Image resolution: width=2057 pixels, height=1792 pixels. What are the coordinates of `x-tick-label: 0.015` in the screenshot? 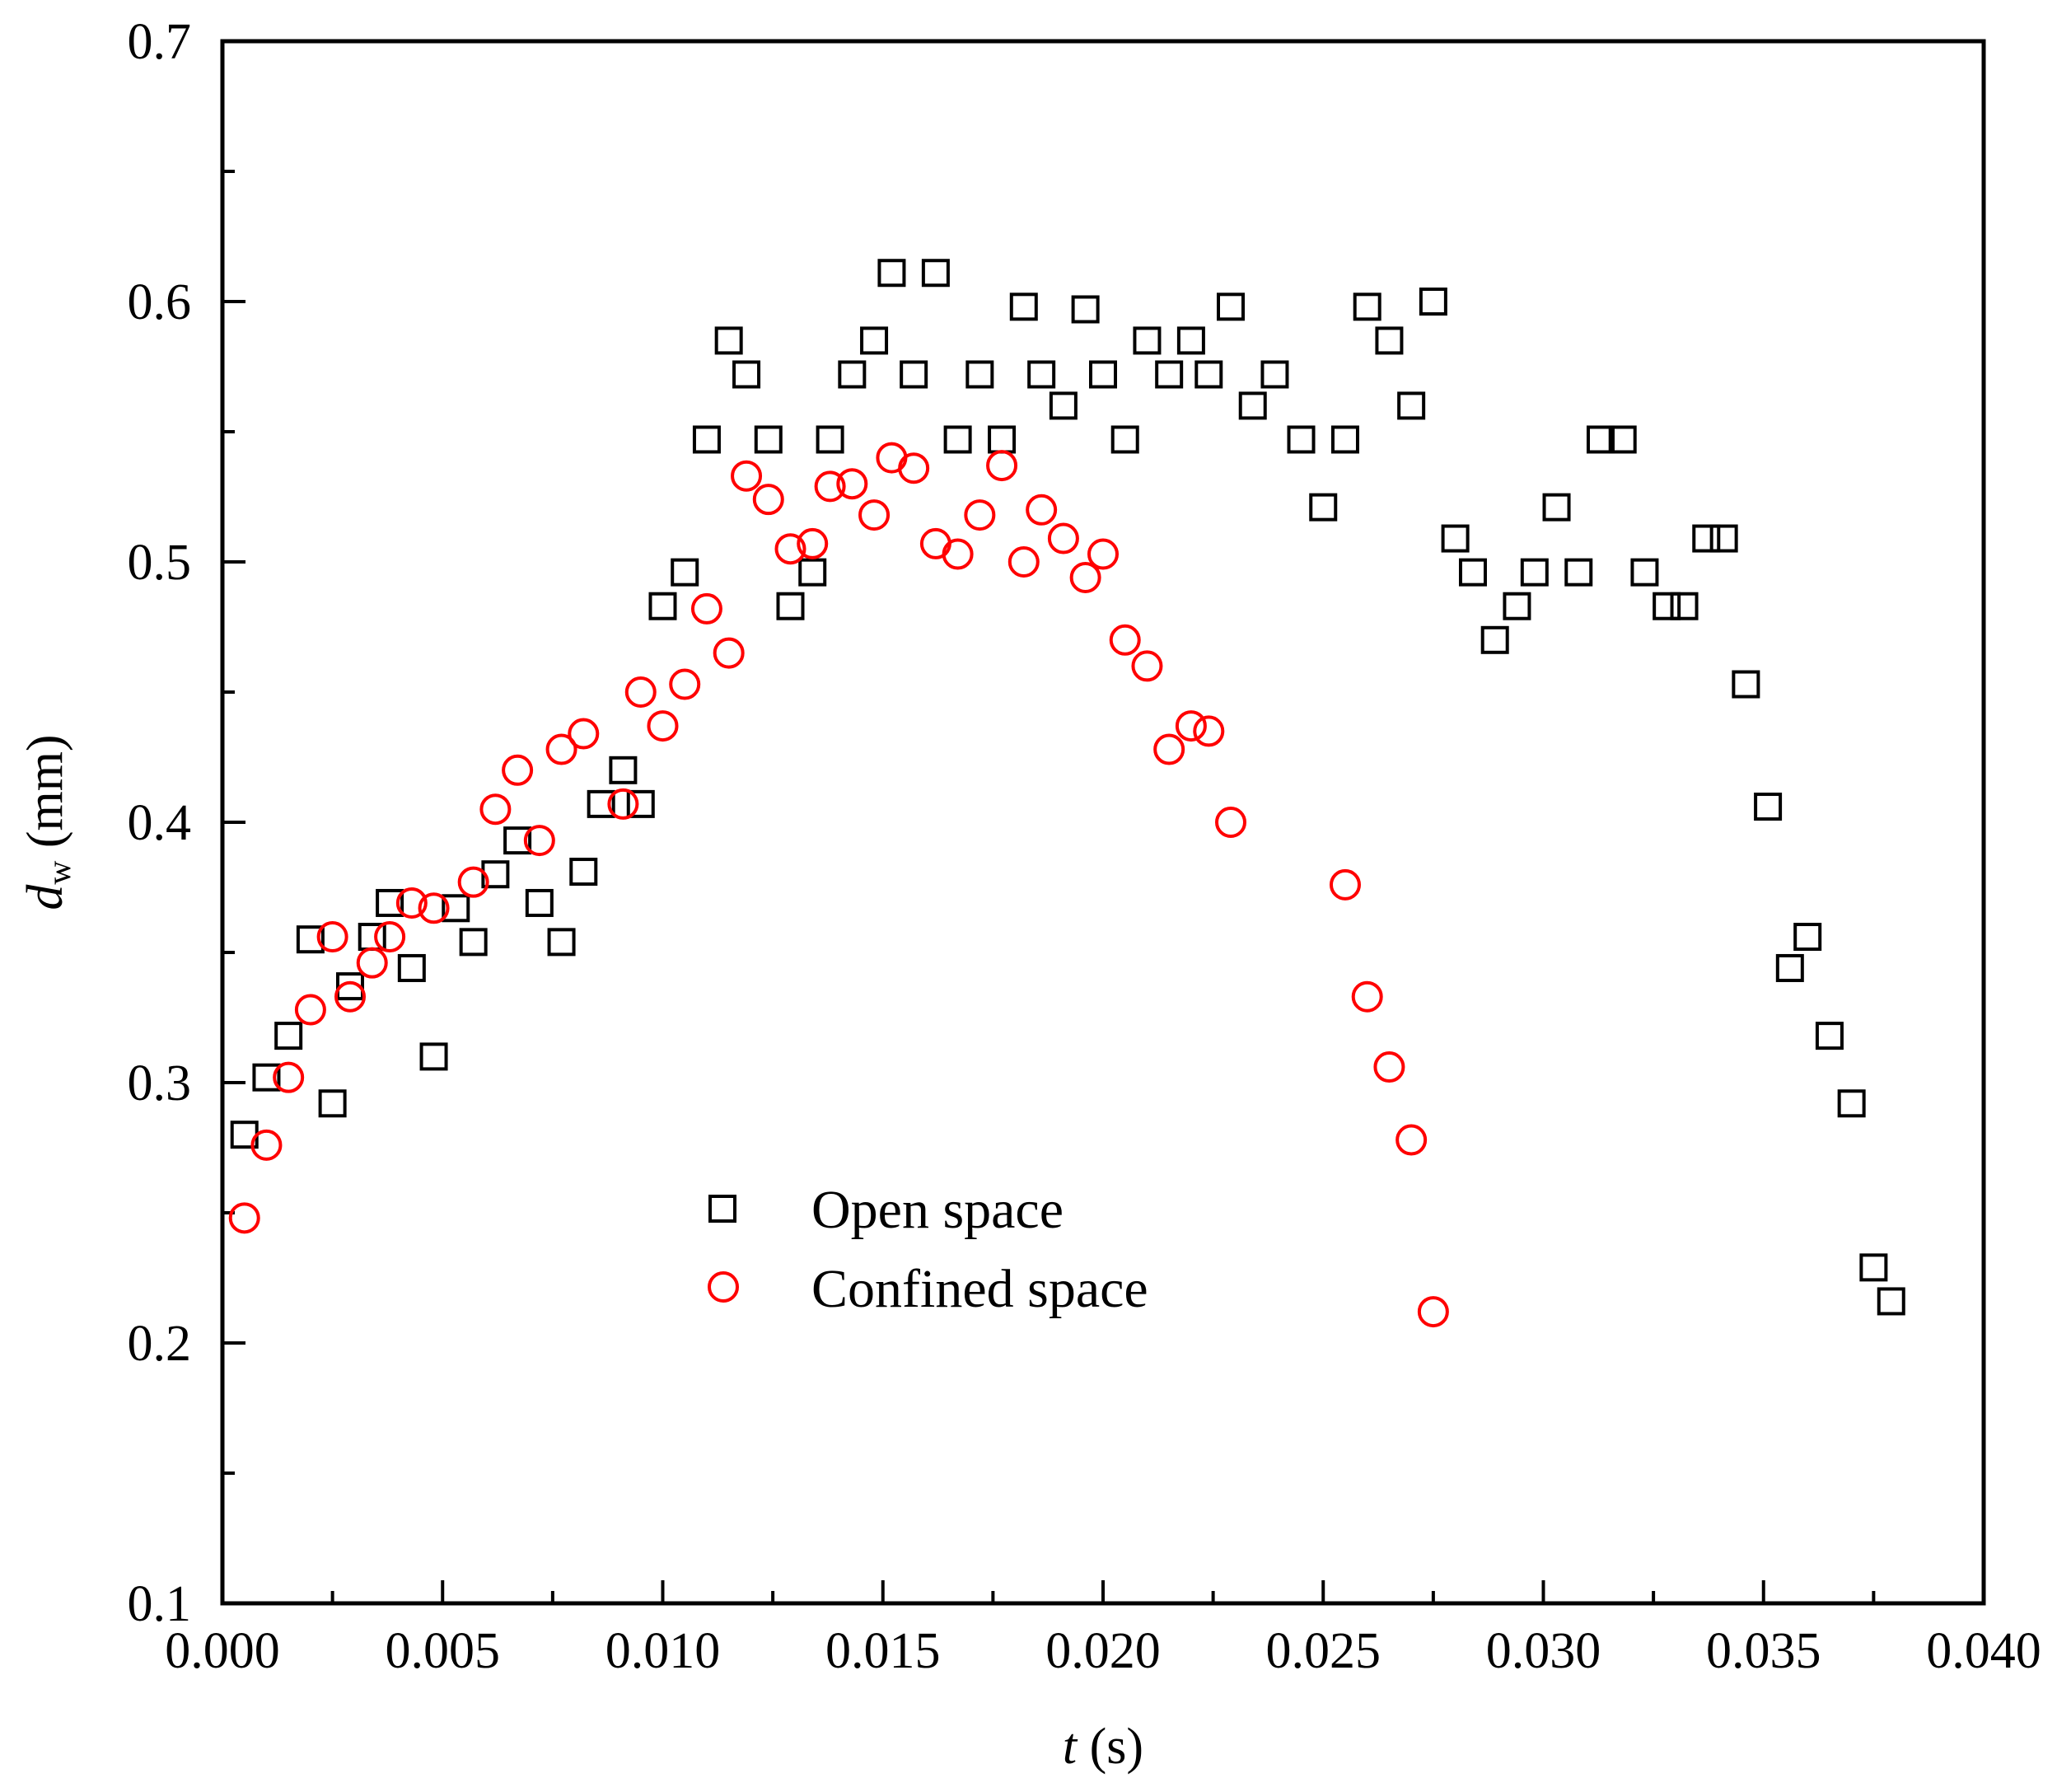 It's located at (883, 1651).